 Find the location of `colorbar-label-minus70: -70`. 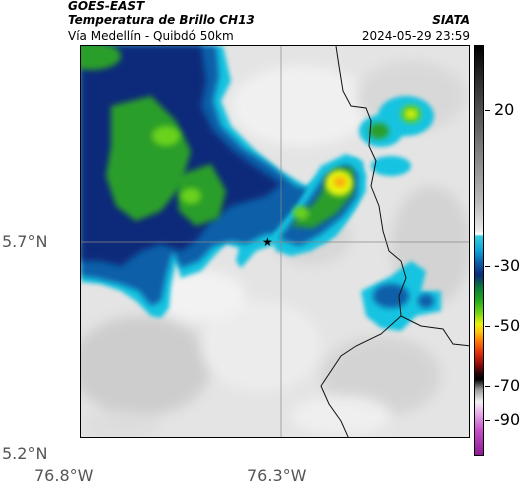

colorbar-label-minus70: -70 is located at coordinates (507, 385).